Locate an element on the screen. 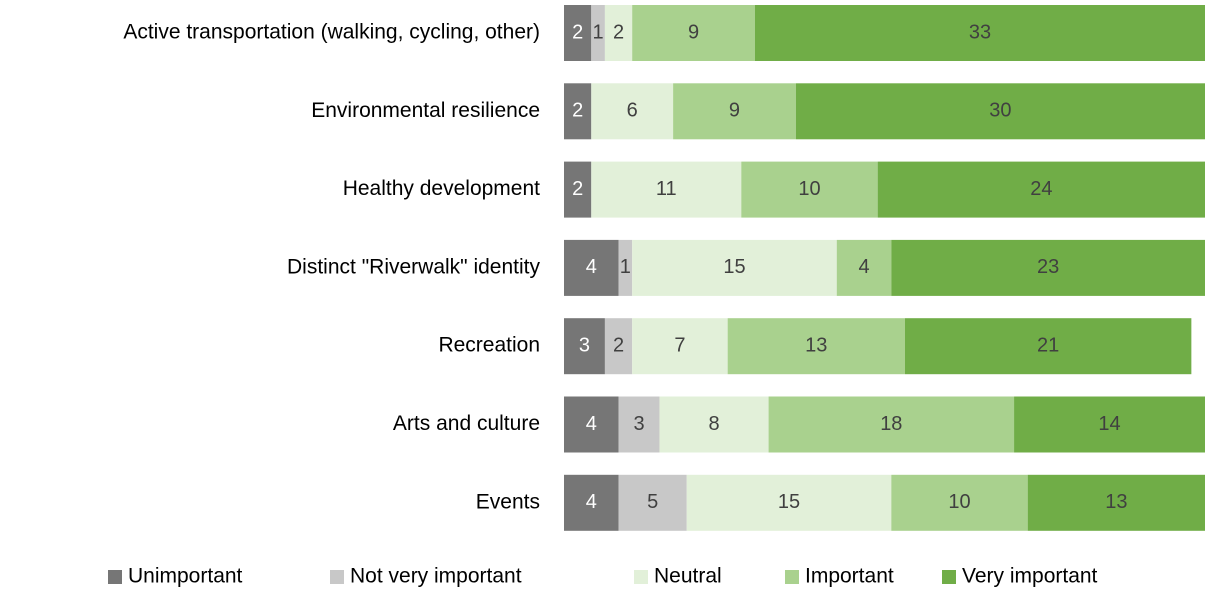 The image size is (1205, 613). data-label: 8 is located at coordinates (713, 424).